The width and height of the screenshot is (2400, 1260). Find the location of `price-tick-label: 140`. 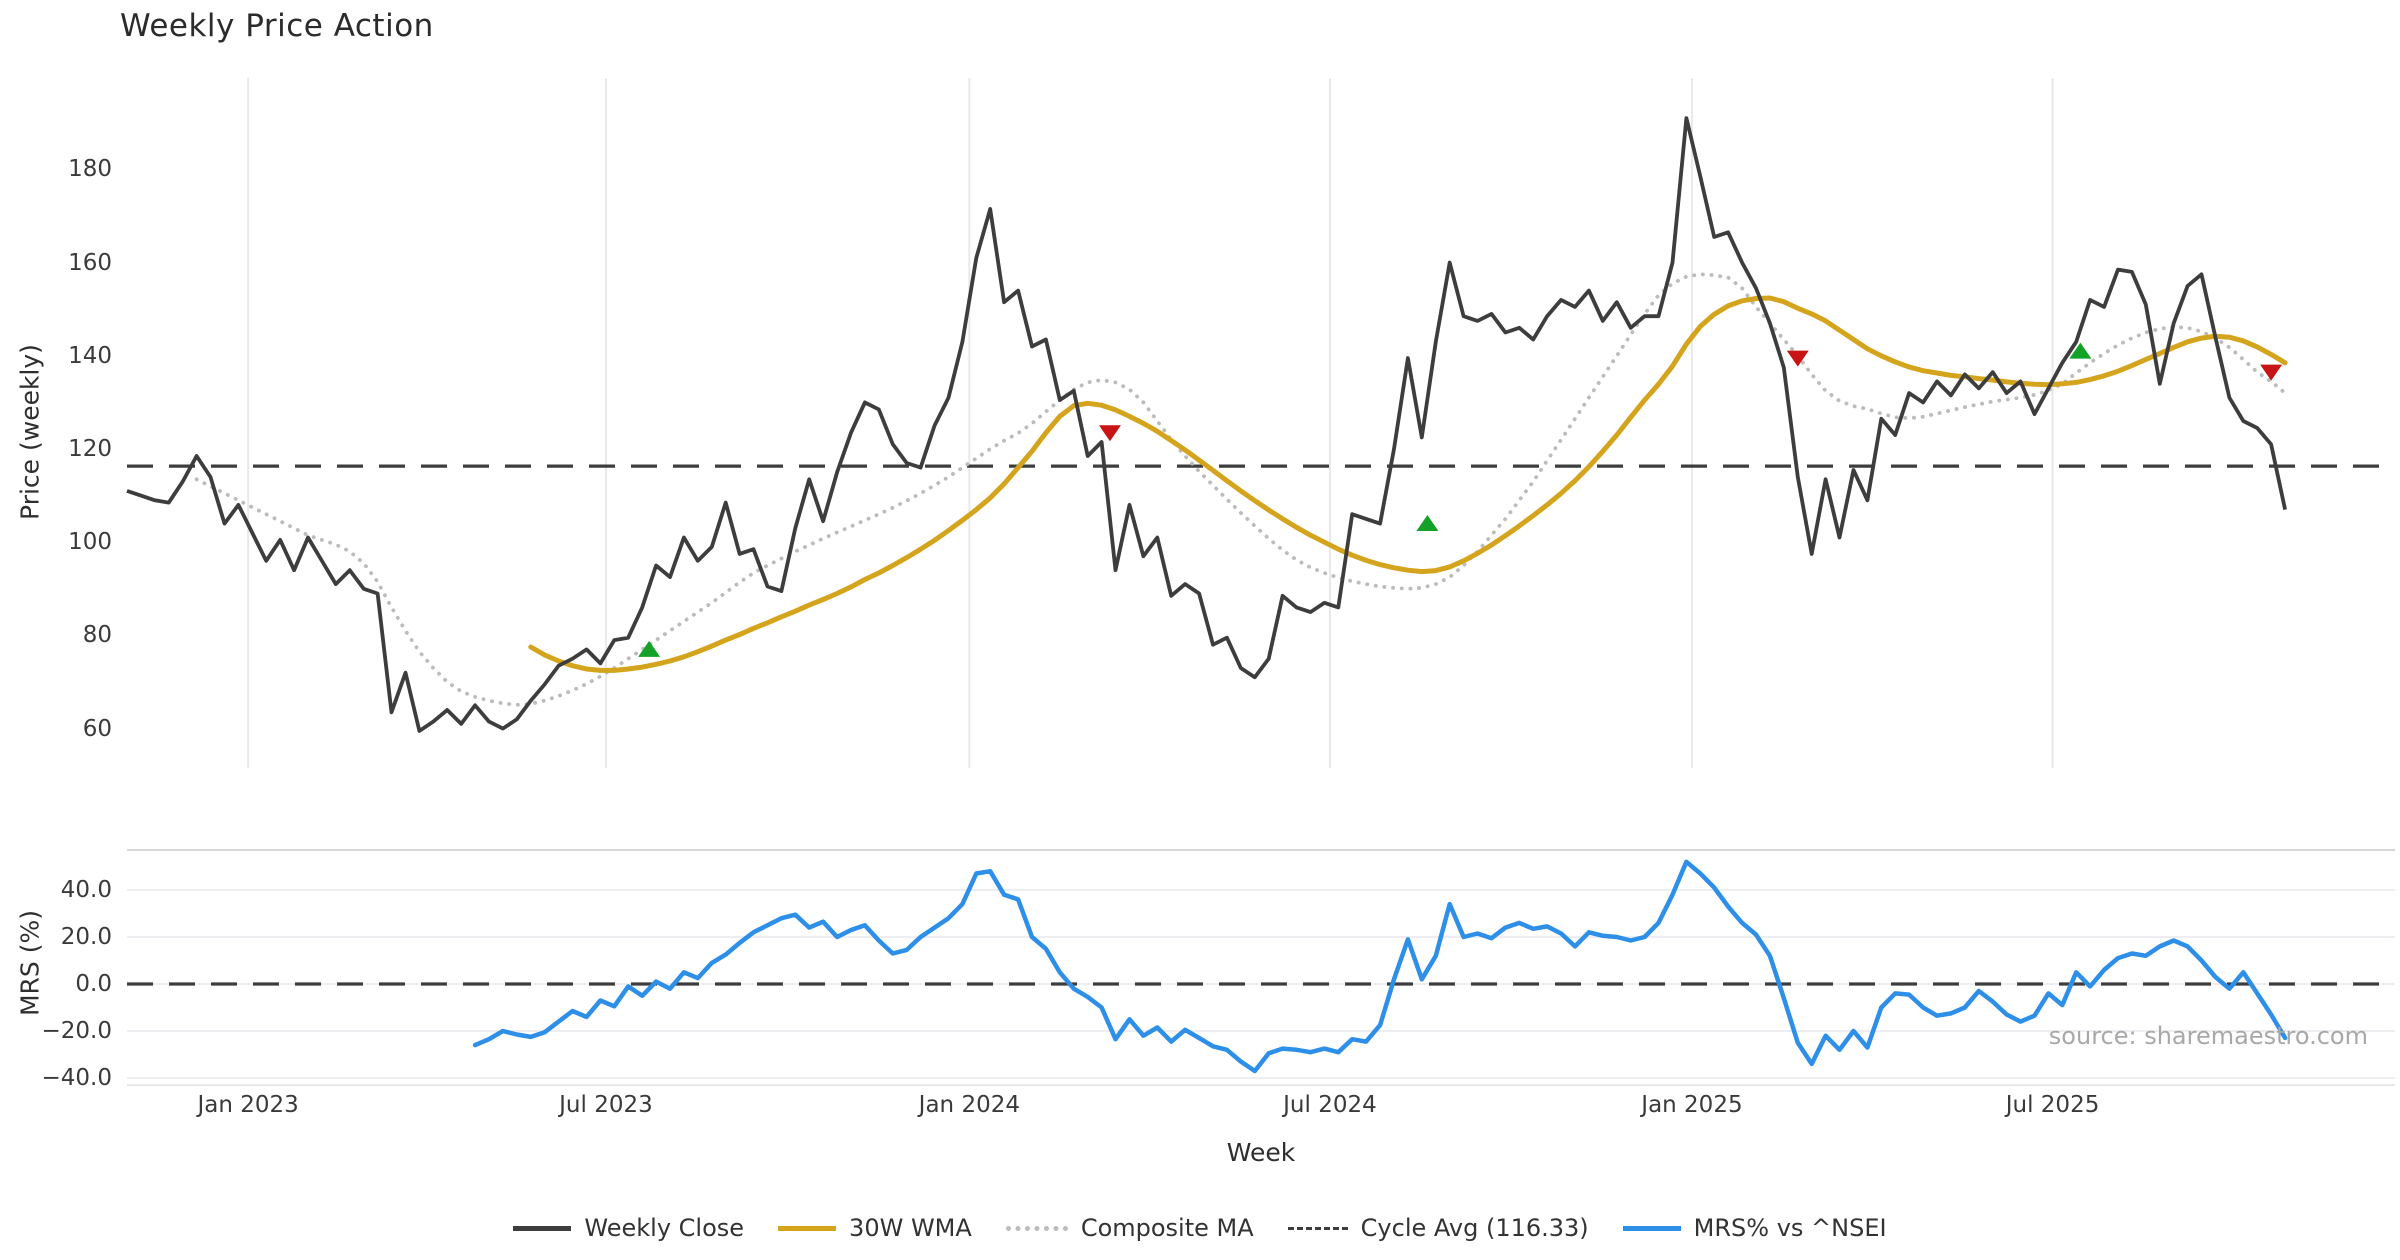

price-tick-label: 140 is located at coordinates (90, 355).